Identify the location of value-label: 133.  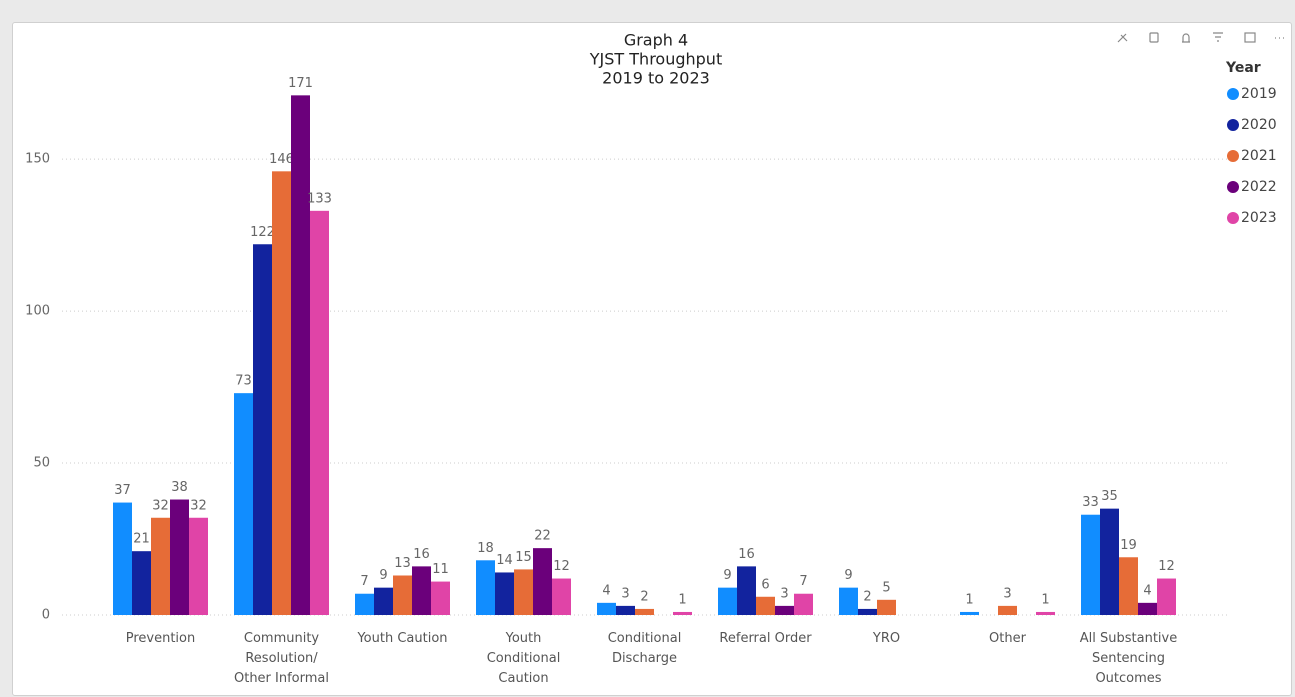
(319, 198).